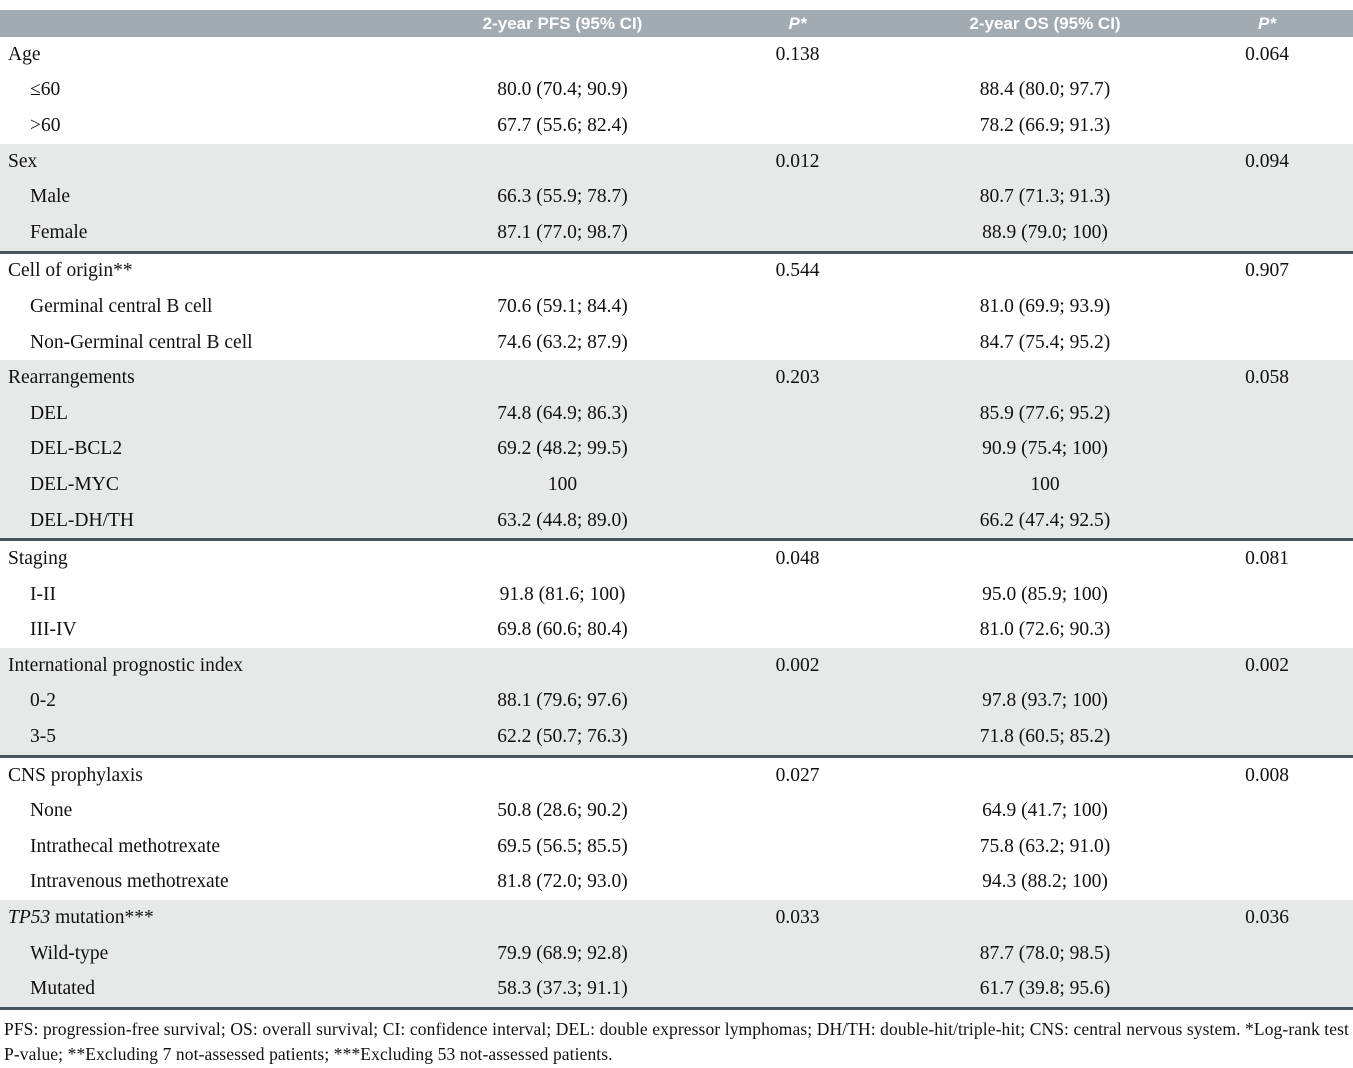 The height and width of the screenshot is (1068, 1353). Describe the element at coordinates (43, 594) in the screenshot. I see `row-label: I-II` at that location.